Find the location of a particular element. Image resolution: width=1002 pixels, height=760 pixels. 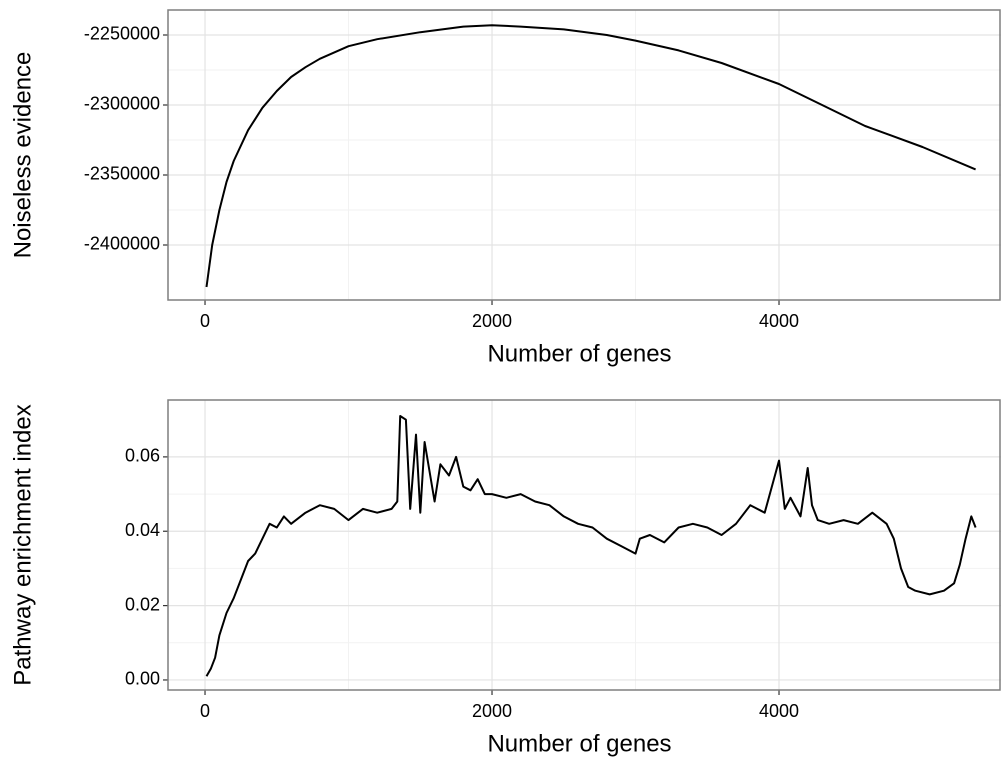

y-tick-label: -2300000 is located at coordinates (122, 104).